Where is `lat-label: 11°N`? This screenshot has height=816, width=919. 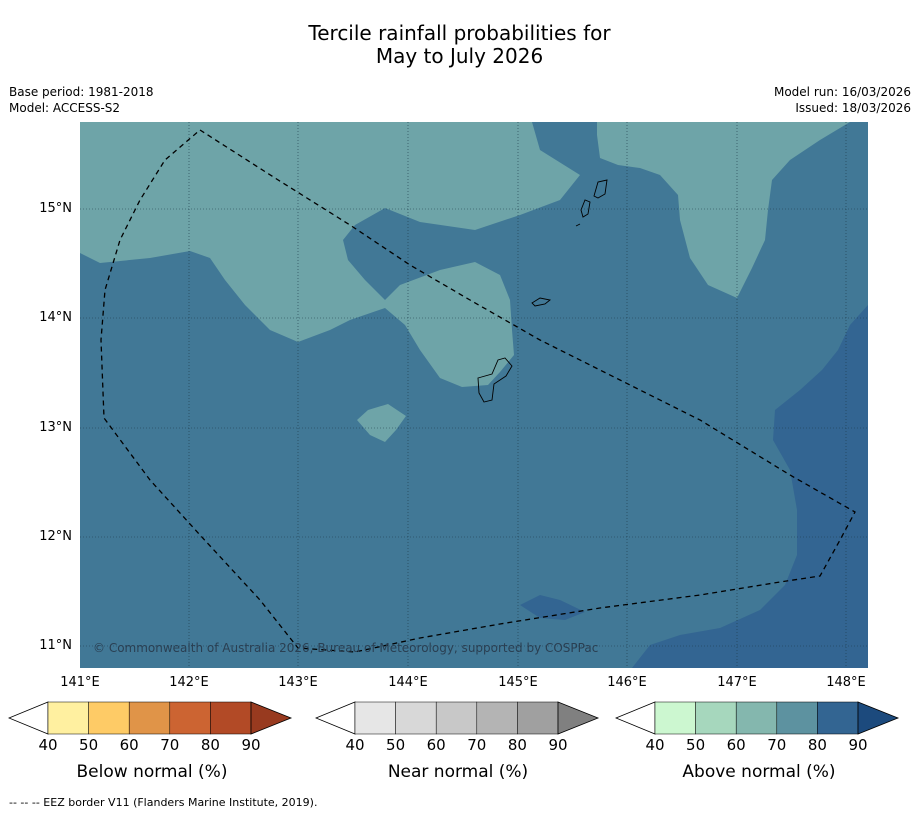
lat-label: 11°N is located at coordinates (55, 645).